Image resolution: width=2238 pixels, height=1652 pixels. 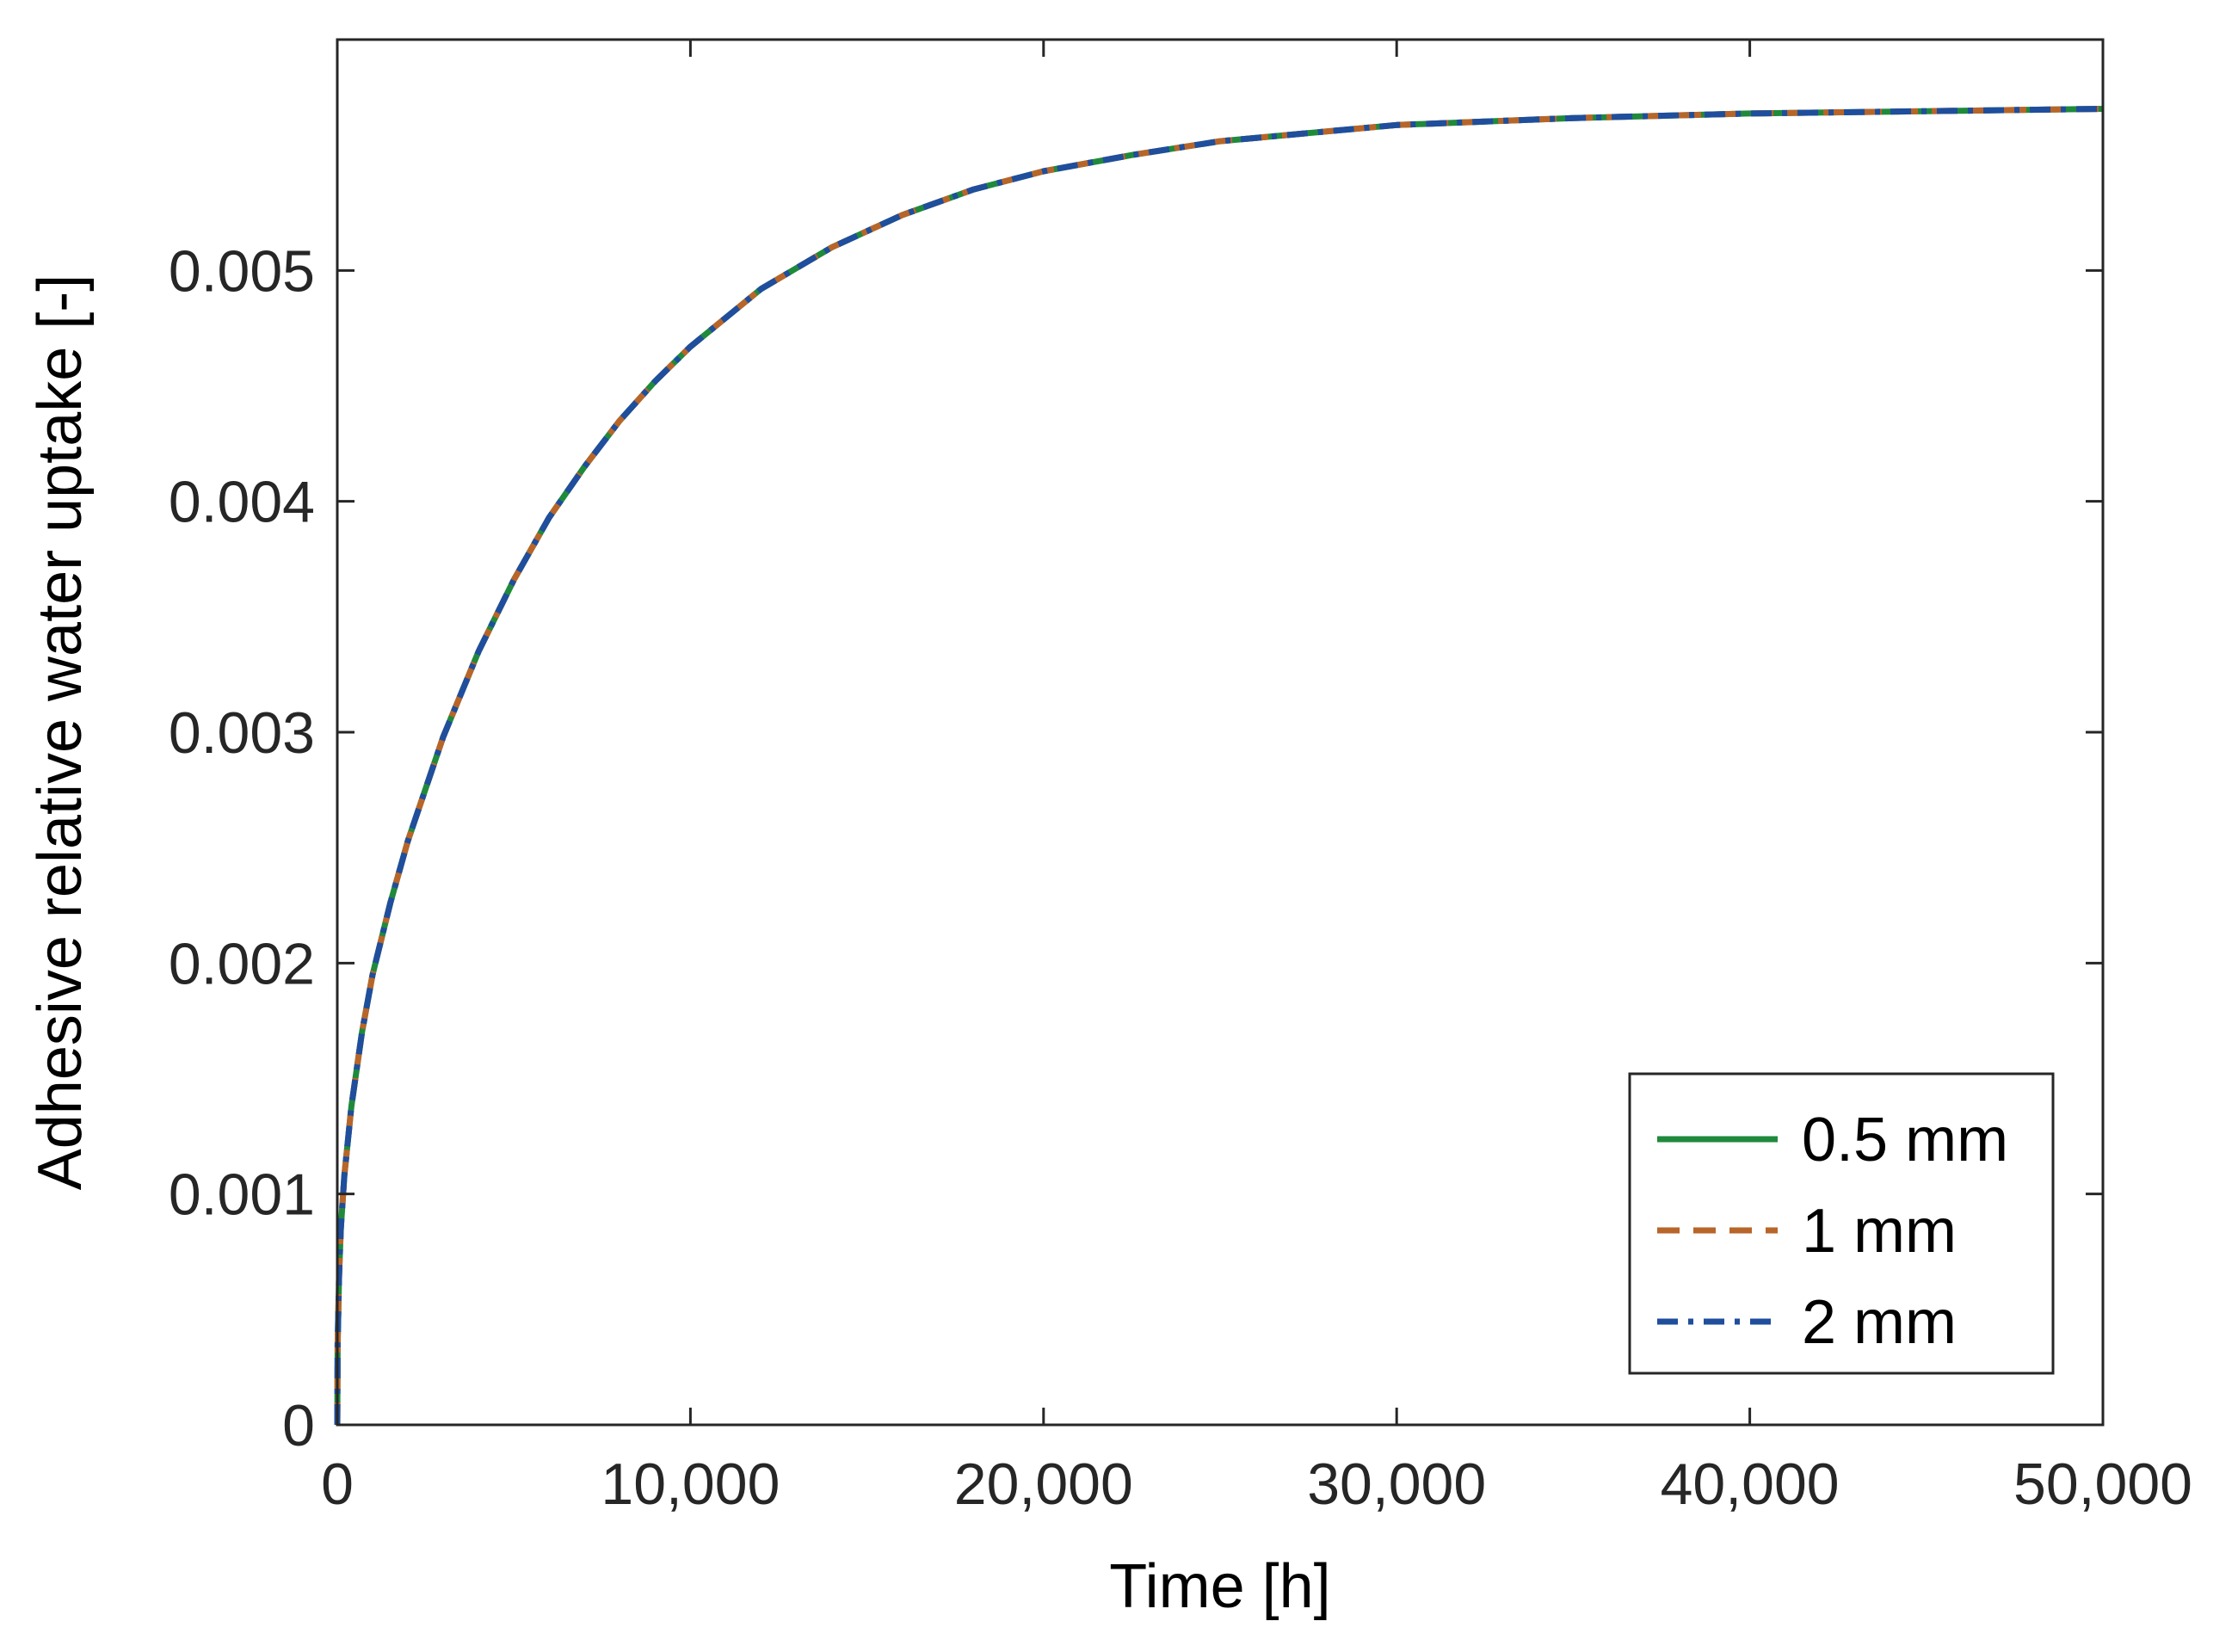 What do you see at coordinates (337, 1484) in the screenshot?
I see `x-tick-label: 0` at bounding box center [337, 1484].